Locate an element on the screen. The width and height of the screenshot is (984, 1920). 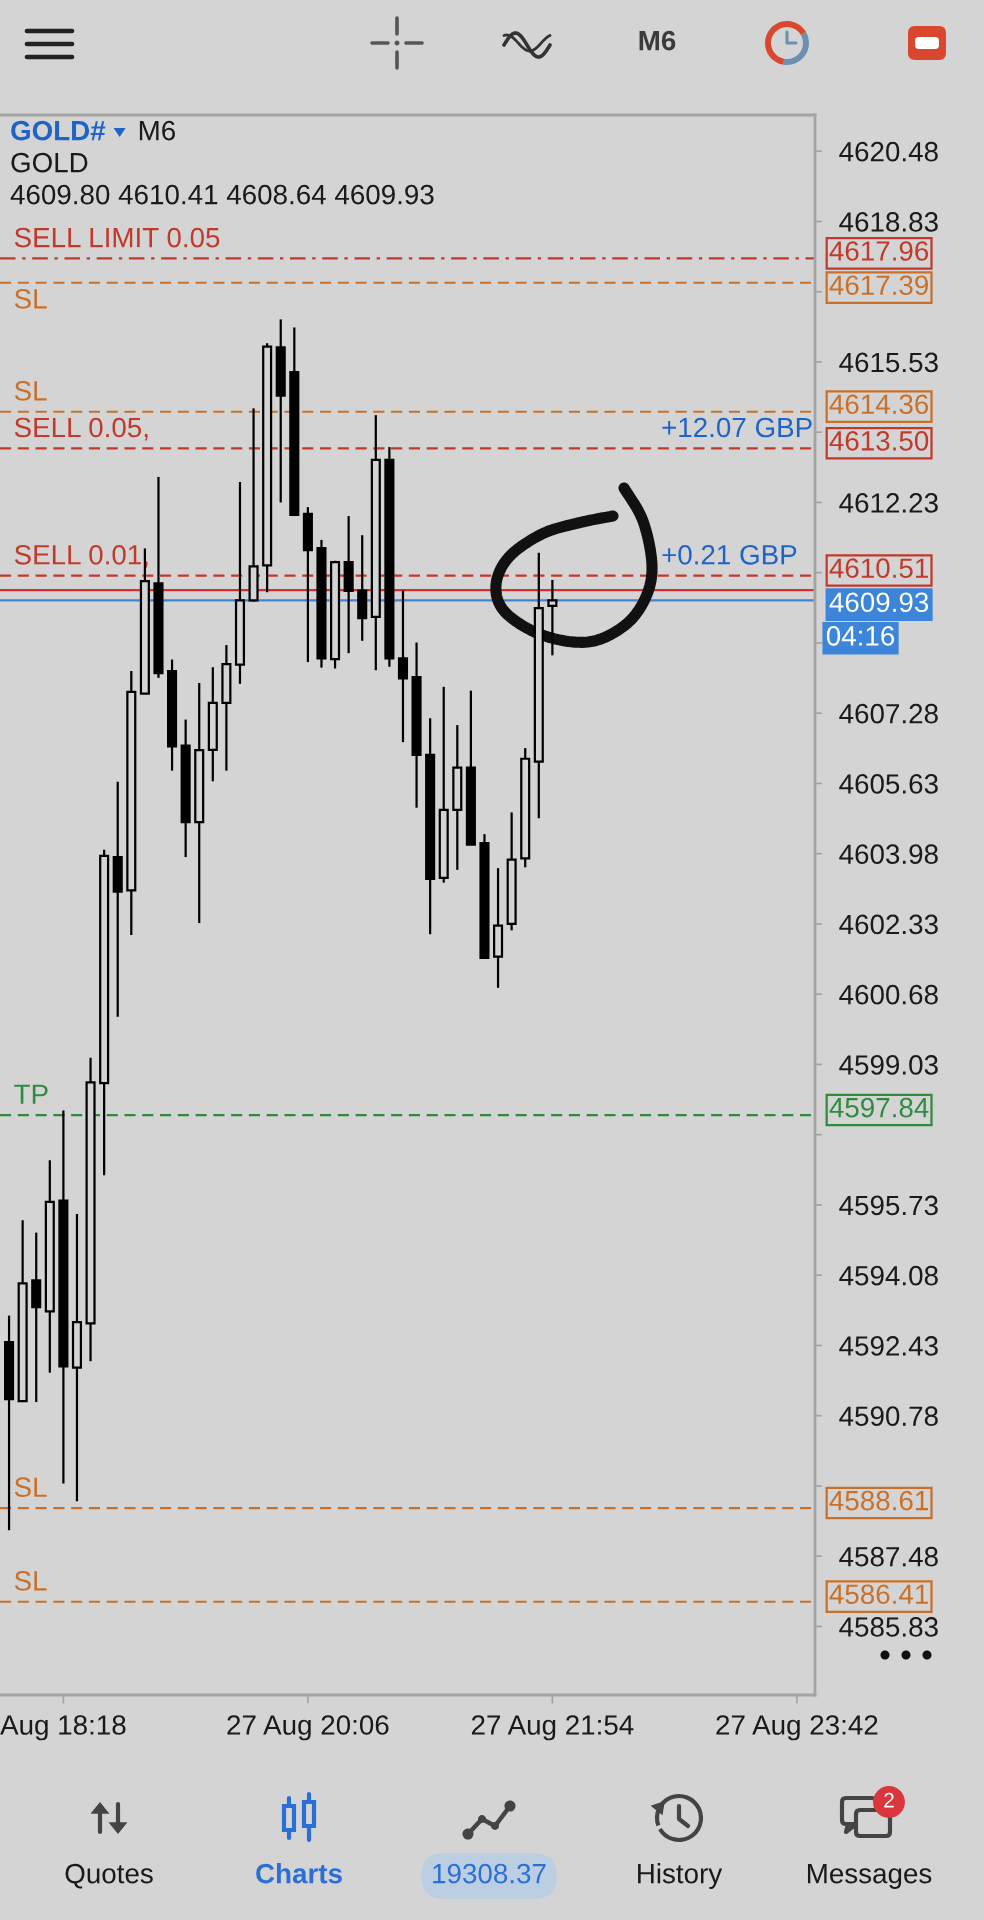
text: GOLD is located at coordinates (49, 162).